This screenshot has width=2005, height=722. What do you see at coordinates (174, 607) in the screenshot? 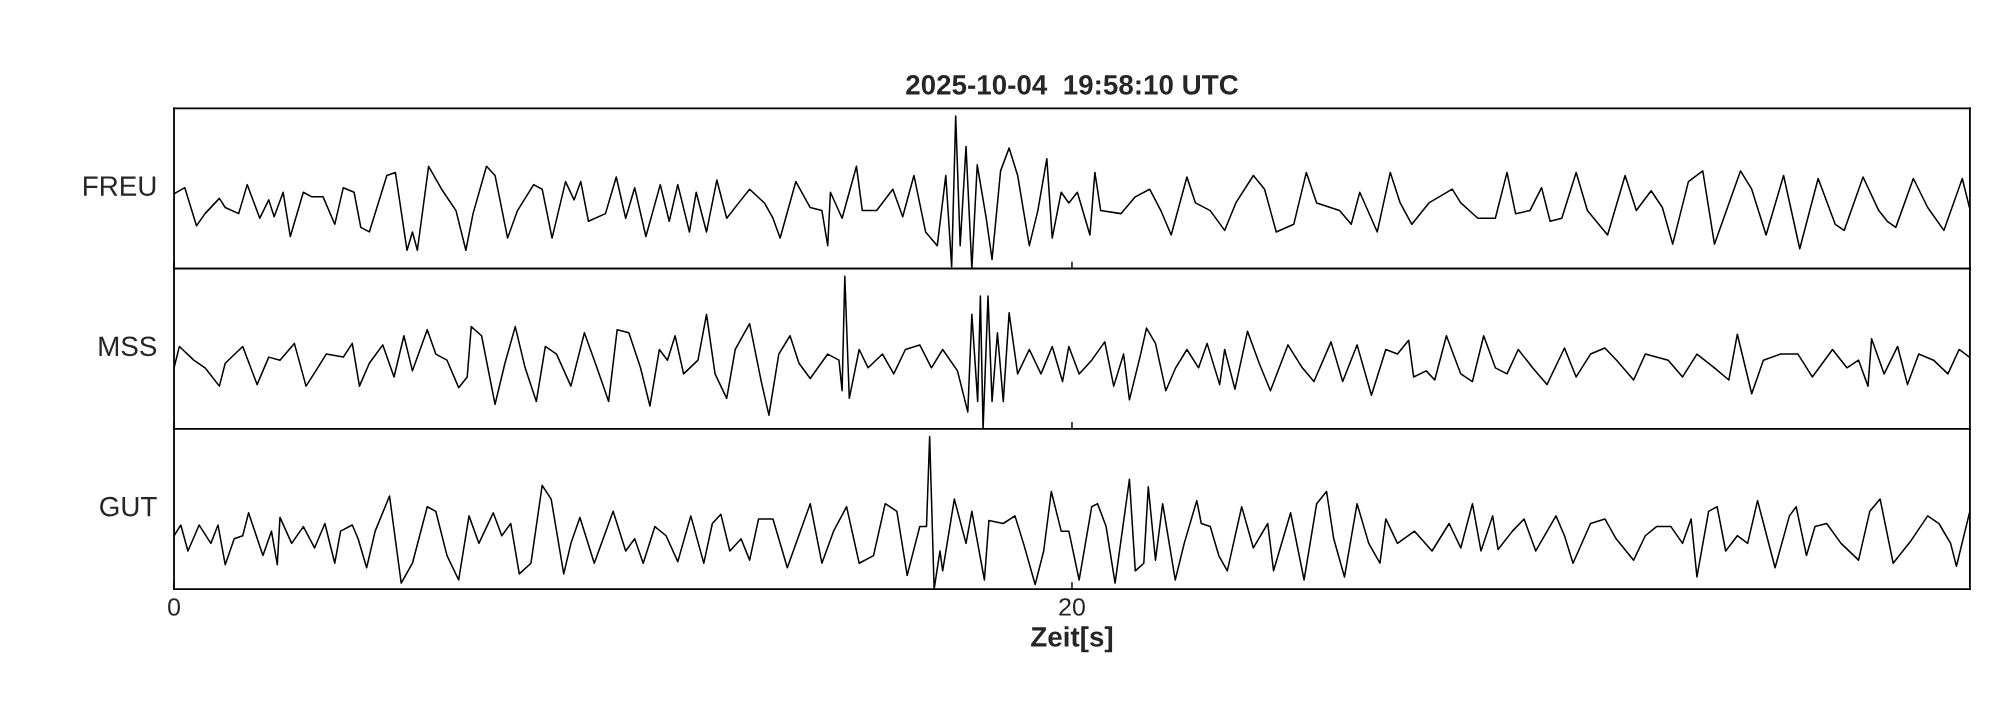
I see `x-tick-label: 0` at bounding box center [174, 607].